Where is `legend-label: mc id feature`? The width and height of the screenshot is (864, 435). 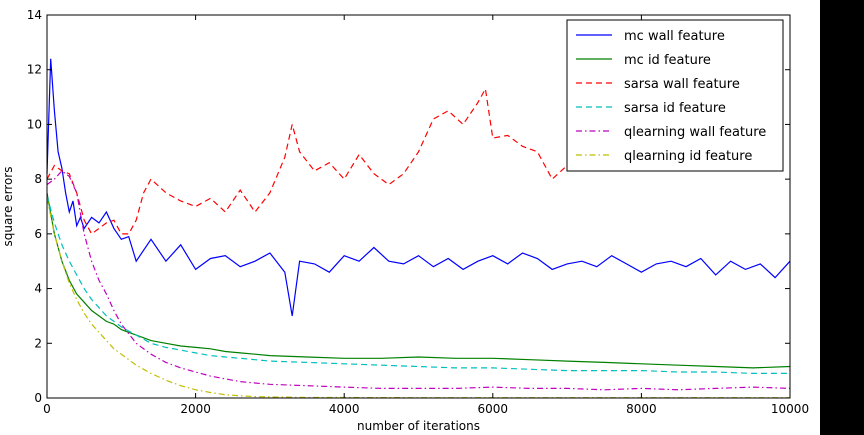
legend-label: mc id feature is located at coordinates (667, 60).